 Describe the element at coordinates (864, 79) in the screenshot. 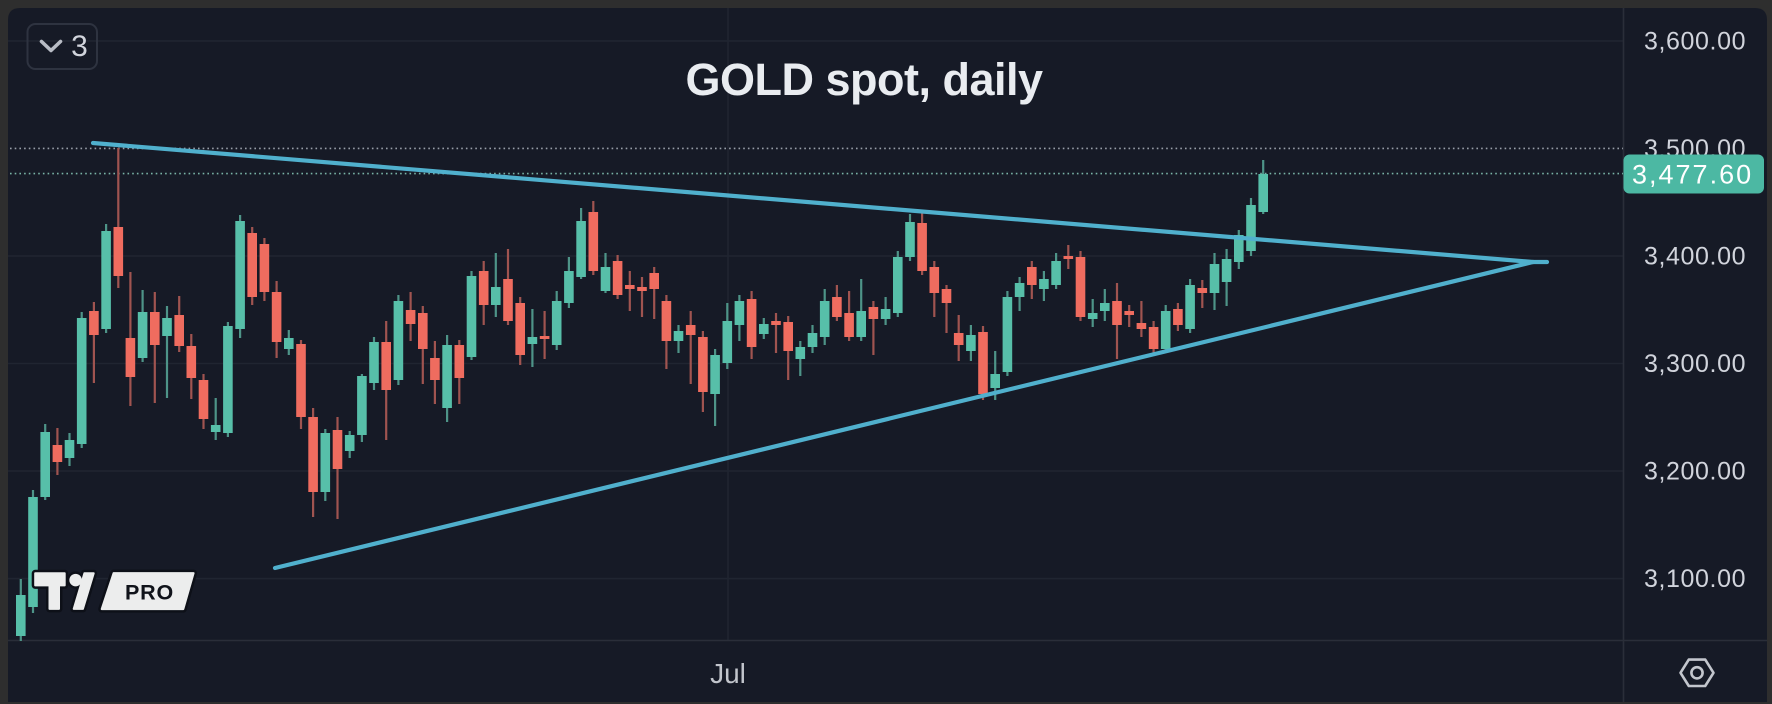

I see `svg-text: GOLD spot, daily` at that location.